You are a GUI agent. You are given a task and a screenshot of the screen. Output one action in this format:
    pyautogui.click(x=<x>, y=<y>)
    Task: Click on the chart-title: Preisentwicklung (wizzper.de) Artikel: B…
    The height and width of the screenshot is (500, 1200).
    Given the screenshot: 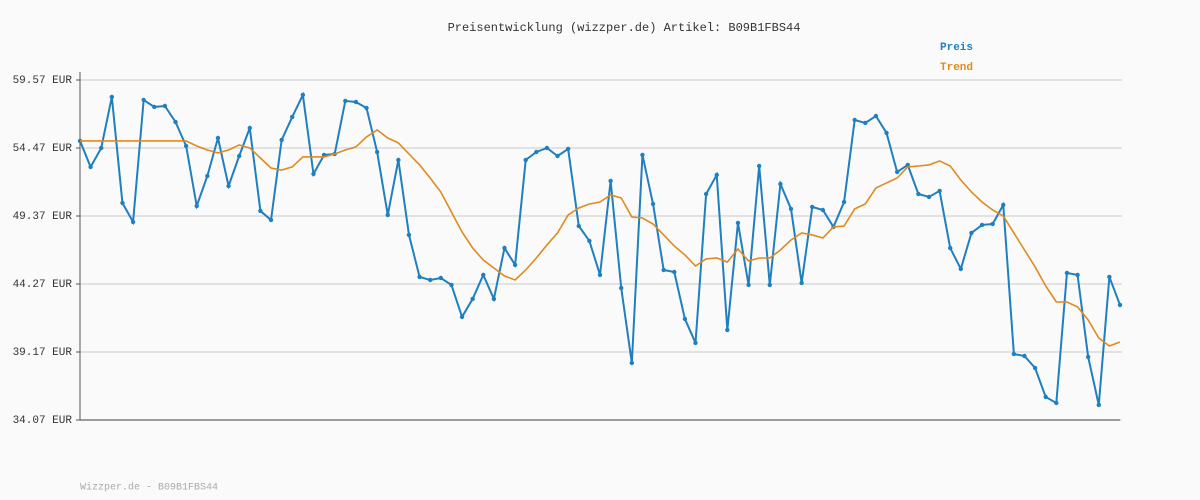 What is the action you would take?
    pyautogui.click(x=624, y=28)
    